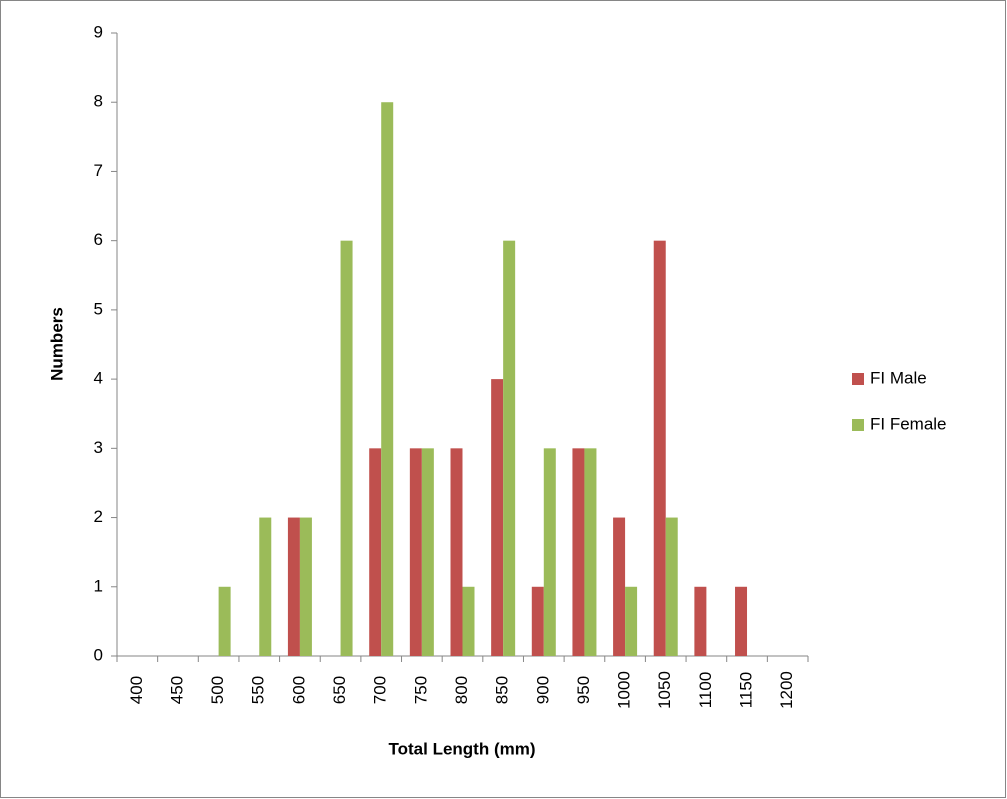 The width and height of the screenshot is (1007, 799). What do you see at coordinates (462, 748) in the screenshot?
I see `x-axis-title: Total Length (mm)` at bounding box center [462, 748].